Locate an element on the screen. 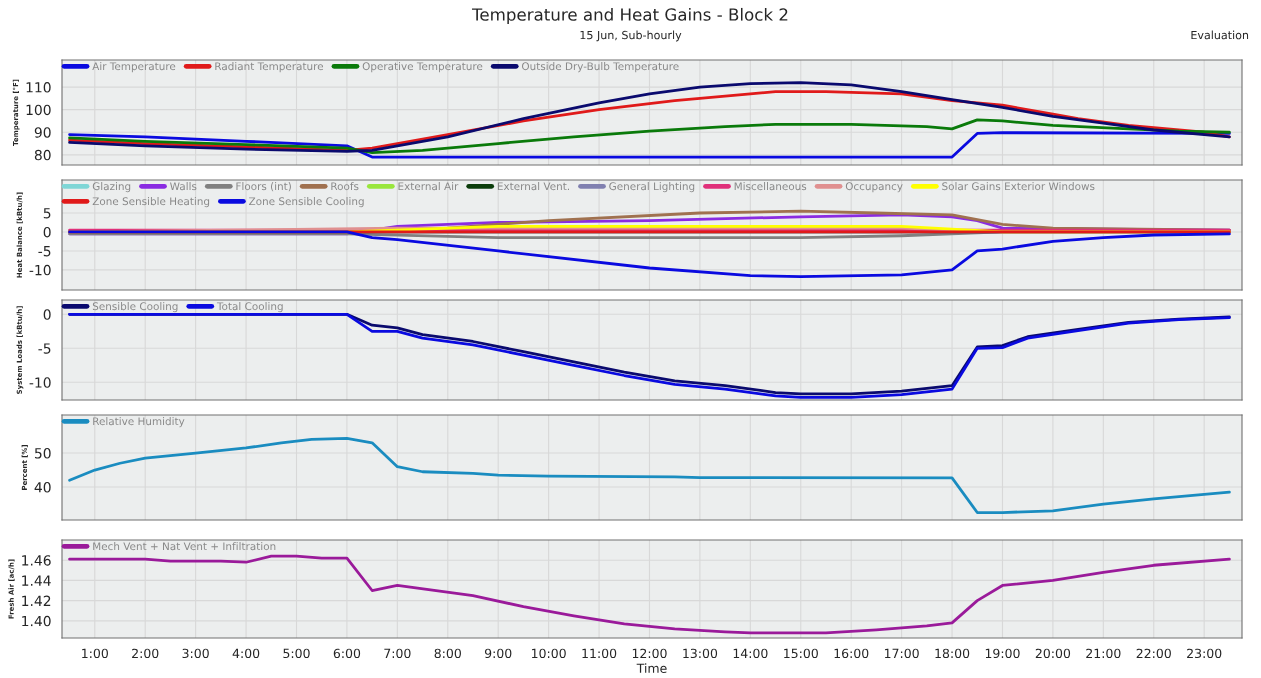  x-tick-label: 5:00 is located at coordinates (296, 653).